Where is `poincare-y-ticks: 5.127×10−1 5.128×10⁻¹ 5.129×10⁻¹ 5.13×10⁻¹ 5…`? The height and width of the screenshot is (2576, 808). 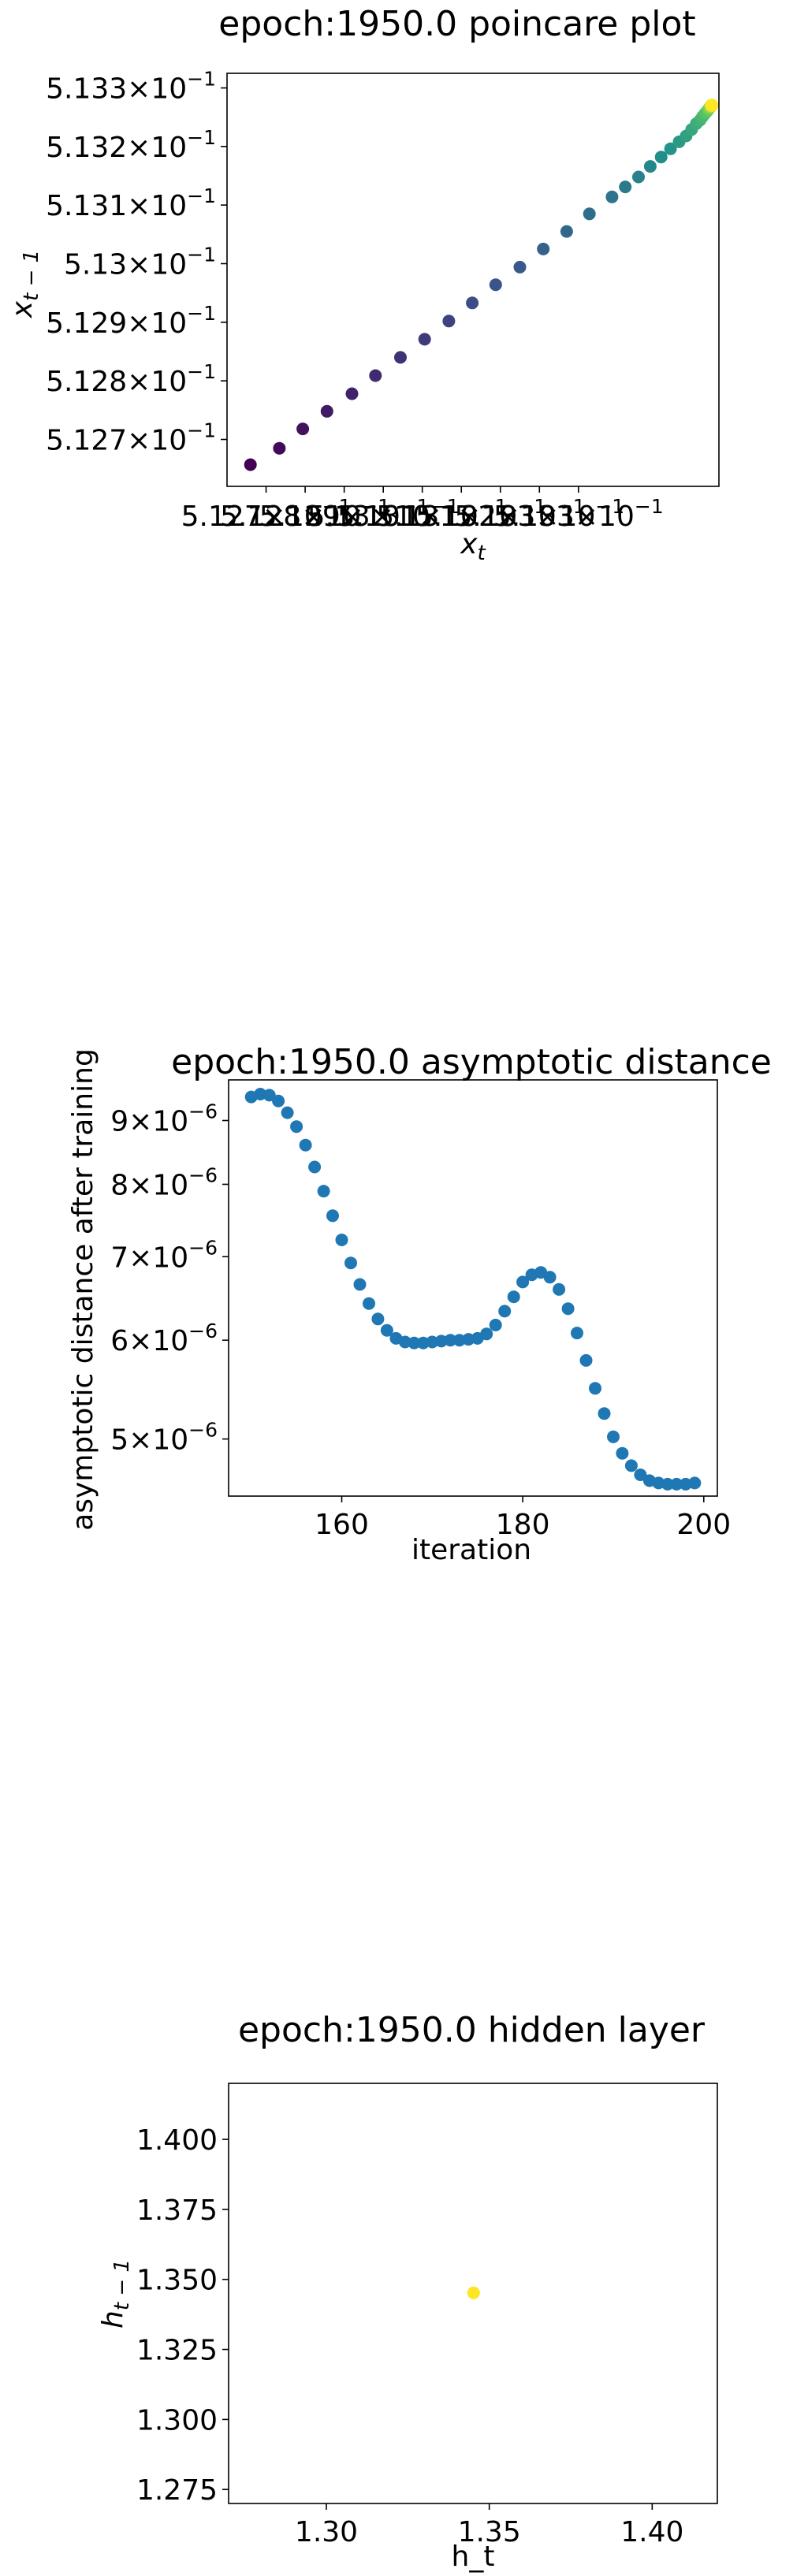 poincare-y-ticks: 5.127×10−1 5.128×10⁻¹ 5.129×10⁻¹ 5.13×10⁻¹ 5… is located at coordinates (136, 262).